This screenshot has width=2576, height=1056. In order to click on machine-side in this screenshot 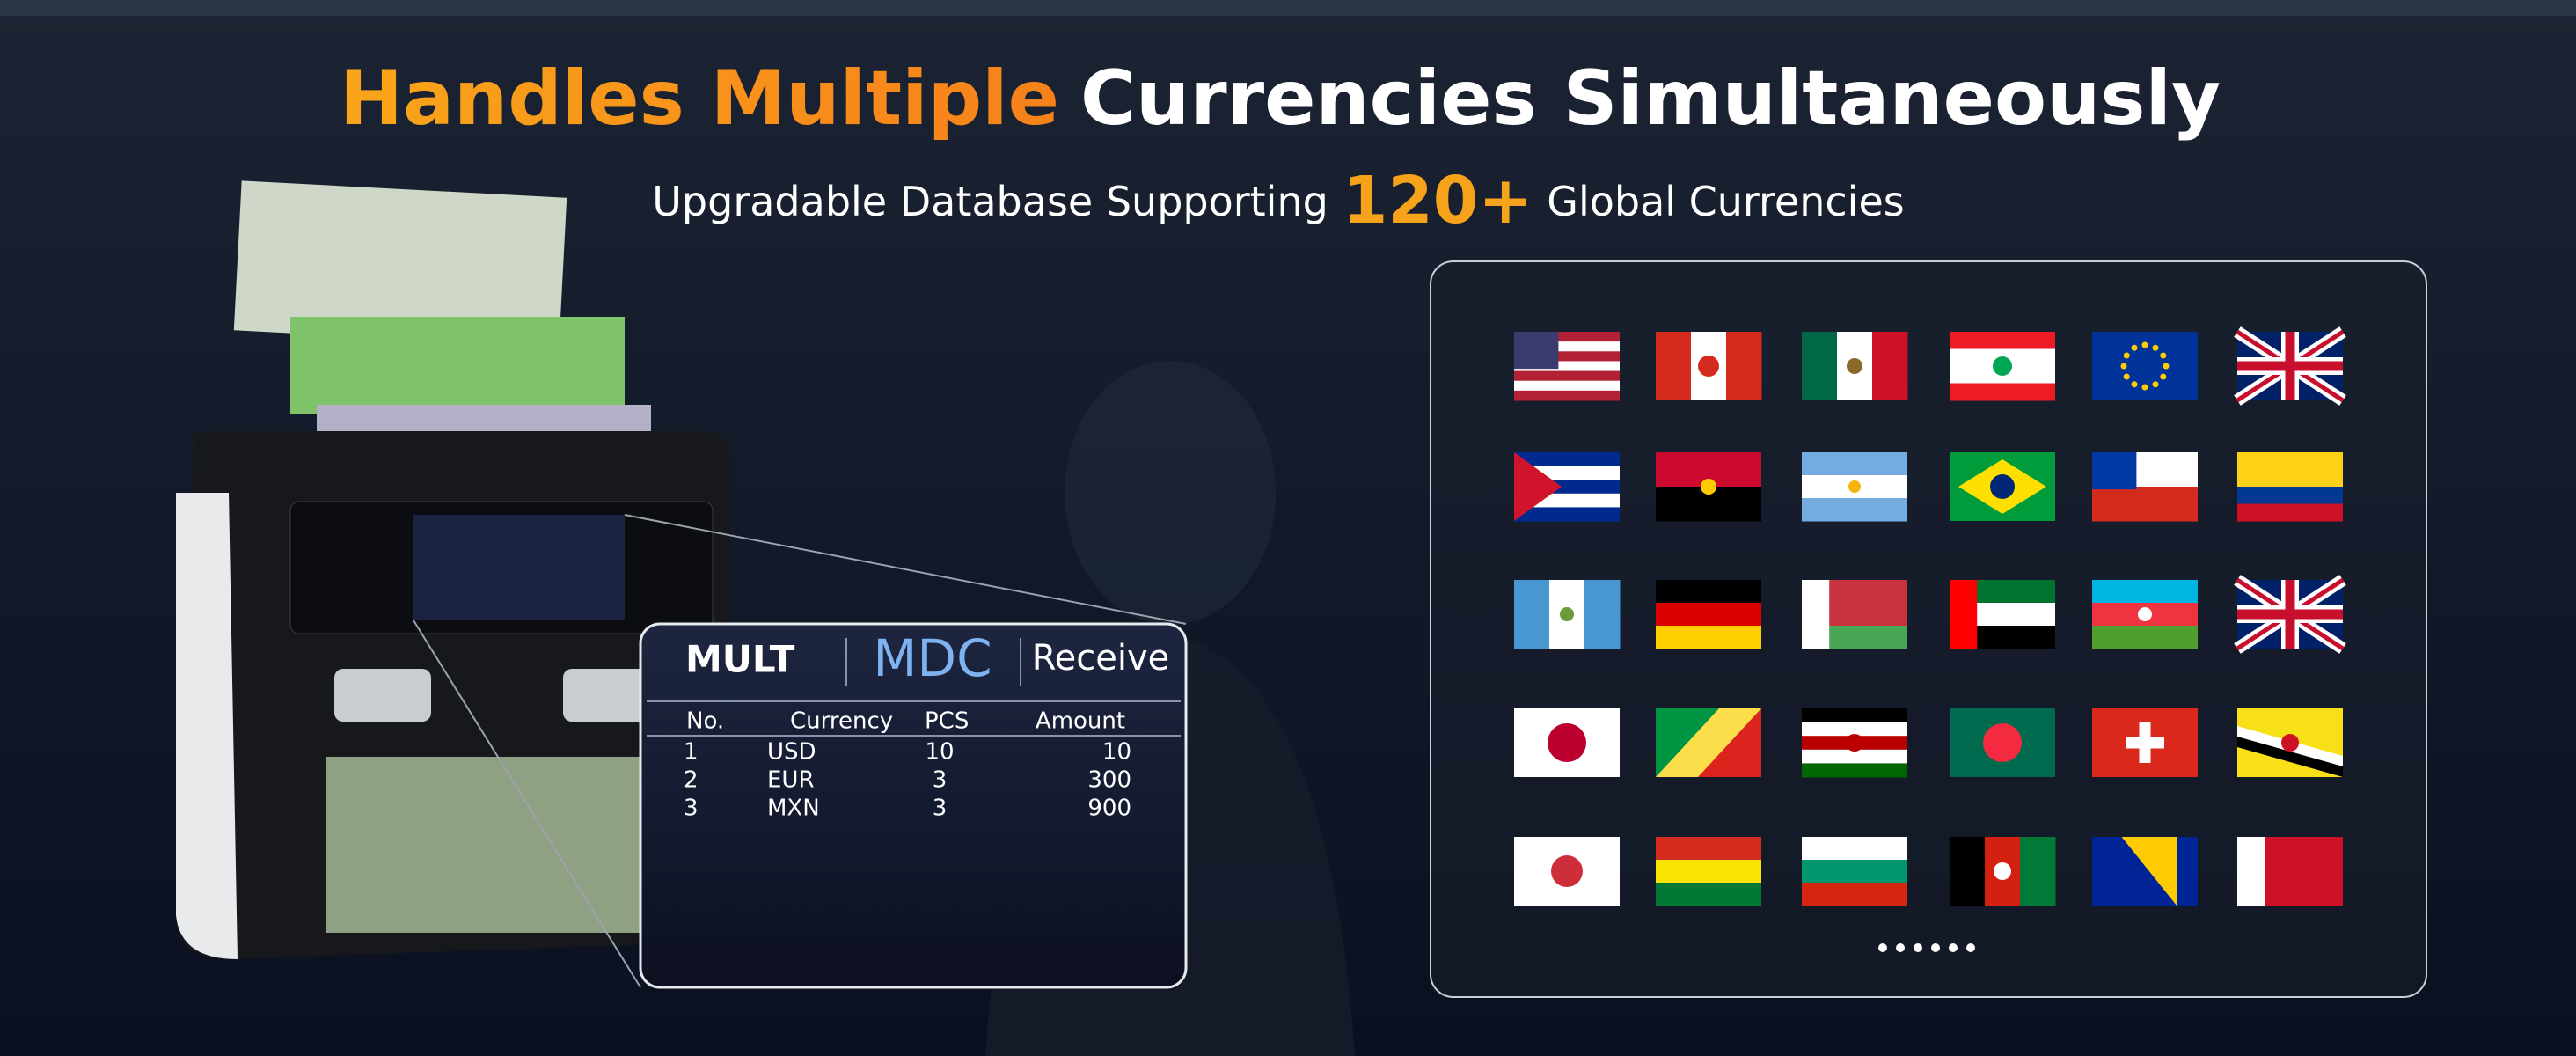, I will do `click(207, 726)`.